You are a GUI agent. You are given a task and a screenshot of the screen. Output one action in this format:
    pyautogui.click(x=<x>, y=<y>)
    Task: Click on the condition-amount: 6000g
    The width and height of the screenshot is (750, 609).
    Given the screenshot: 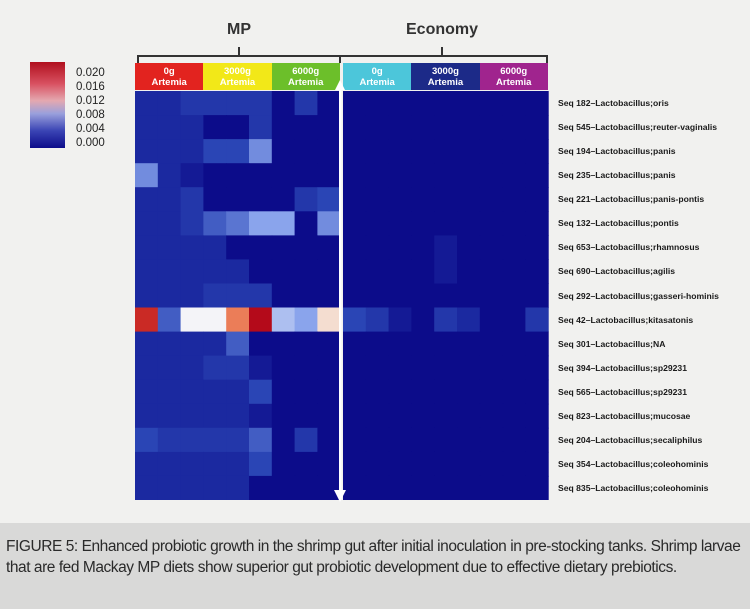 What is the action you would take?
    pyautogui.click(x=514, y=71)
    